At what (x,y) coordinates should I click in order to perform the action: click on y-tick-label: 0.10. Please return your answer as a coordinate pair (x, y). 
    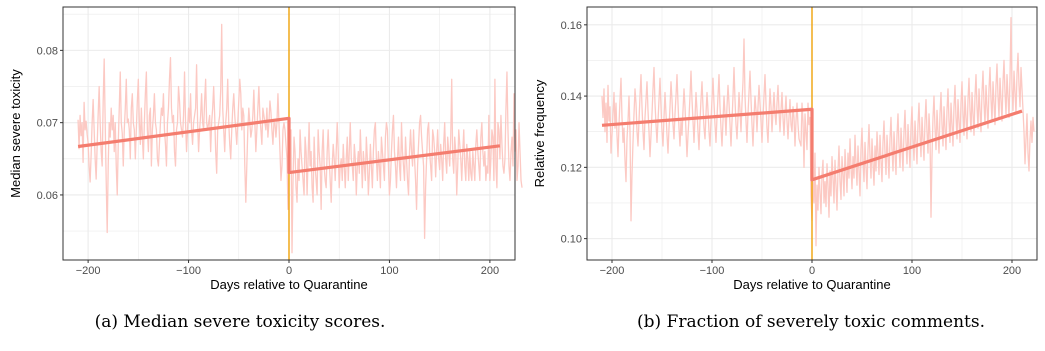
    Looking at the image, I should click on (571, 240).